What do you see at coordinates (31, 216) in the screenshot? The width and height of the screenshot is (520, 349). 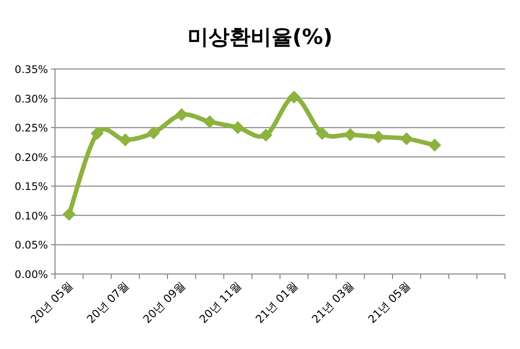 I see `y-tick-label: 0.10%` at bounding box center [31, 216].